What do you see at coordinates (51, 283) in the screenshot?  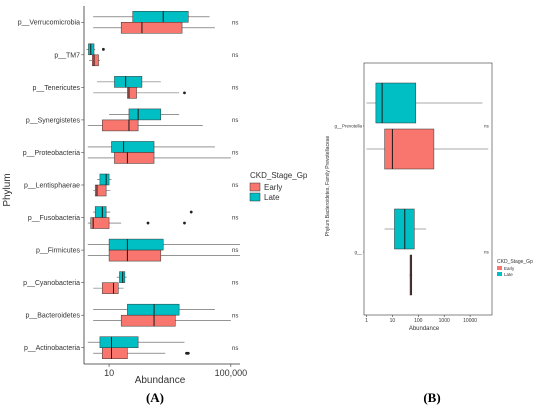 I see `panel-a-category-label-p-cyanobacteria: p__Cyanobacteria` at bounding box center [51, 283].